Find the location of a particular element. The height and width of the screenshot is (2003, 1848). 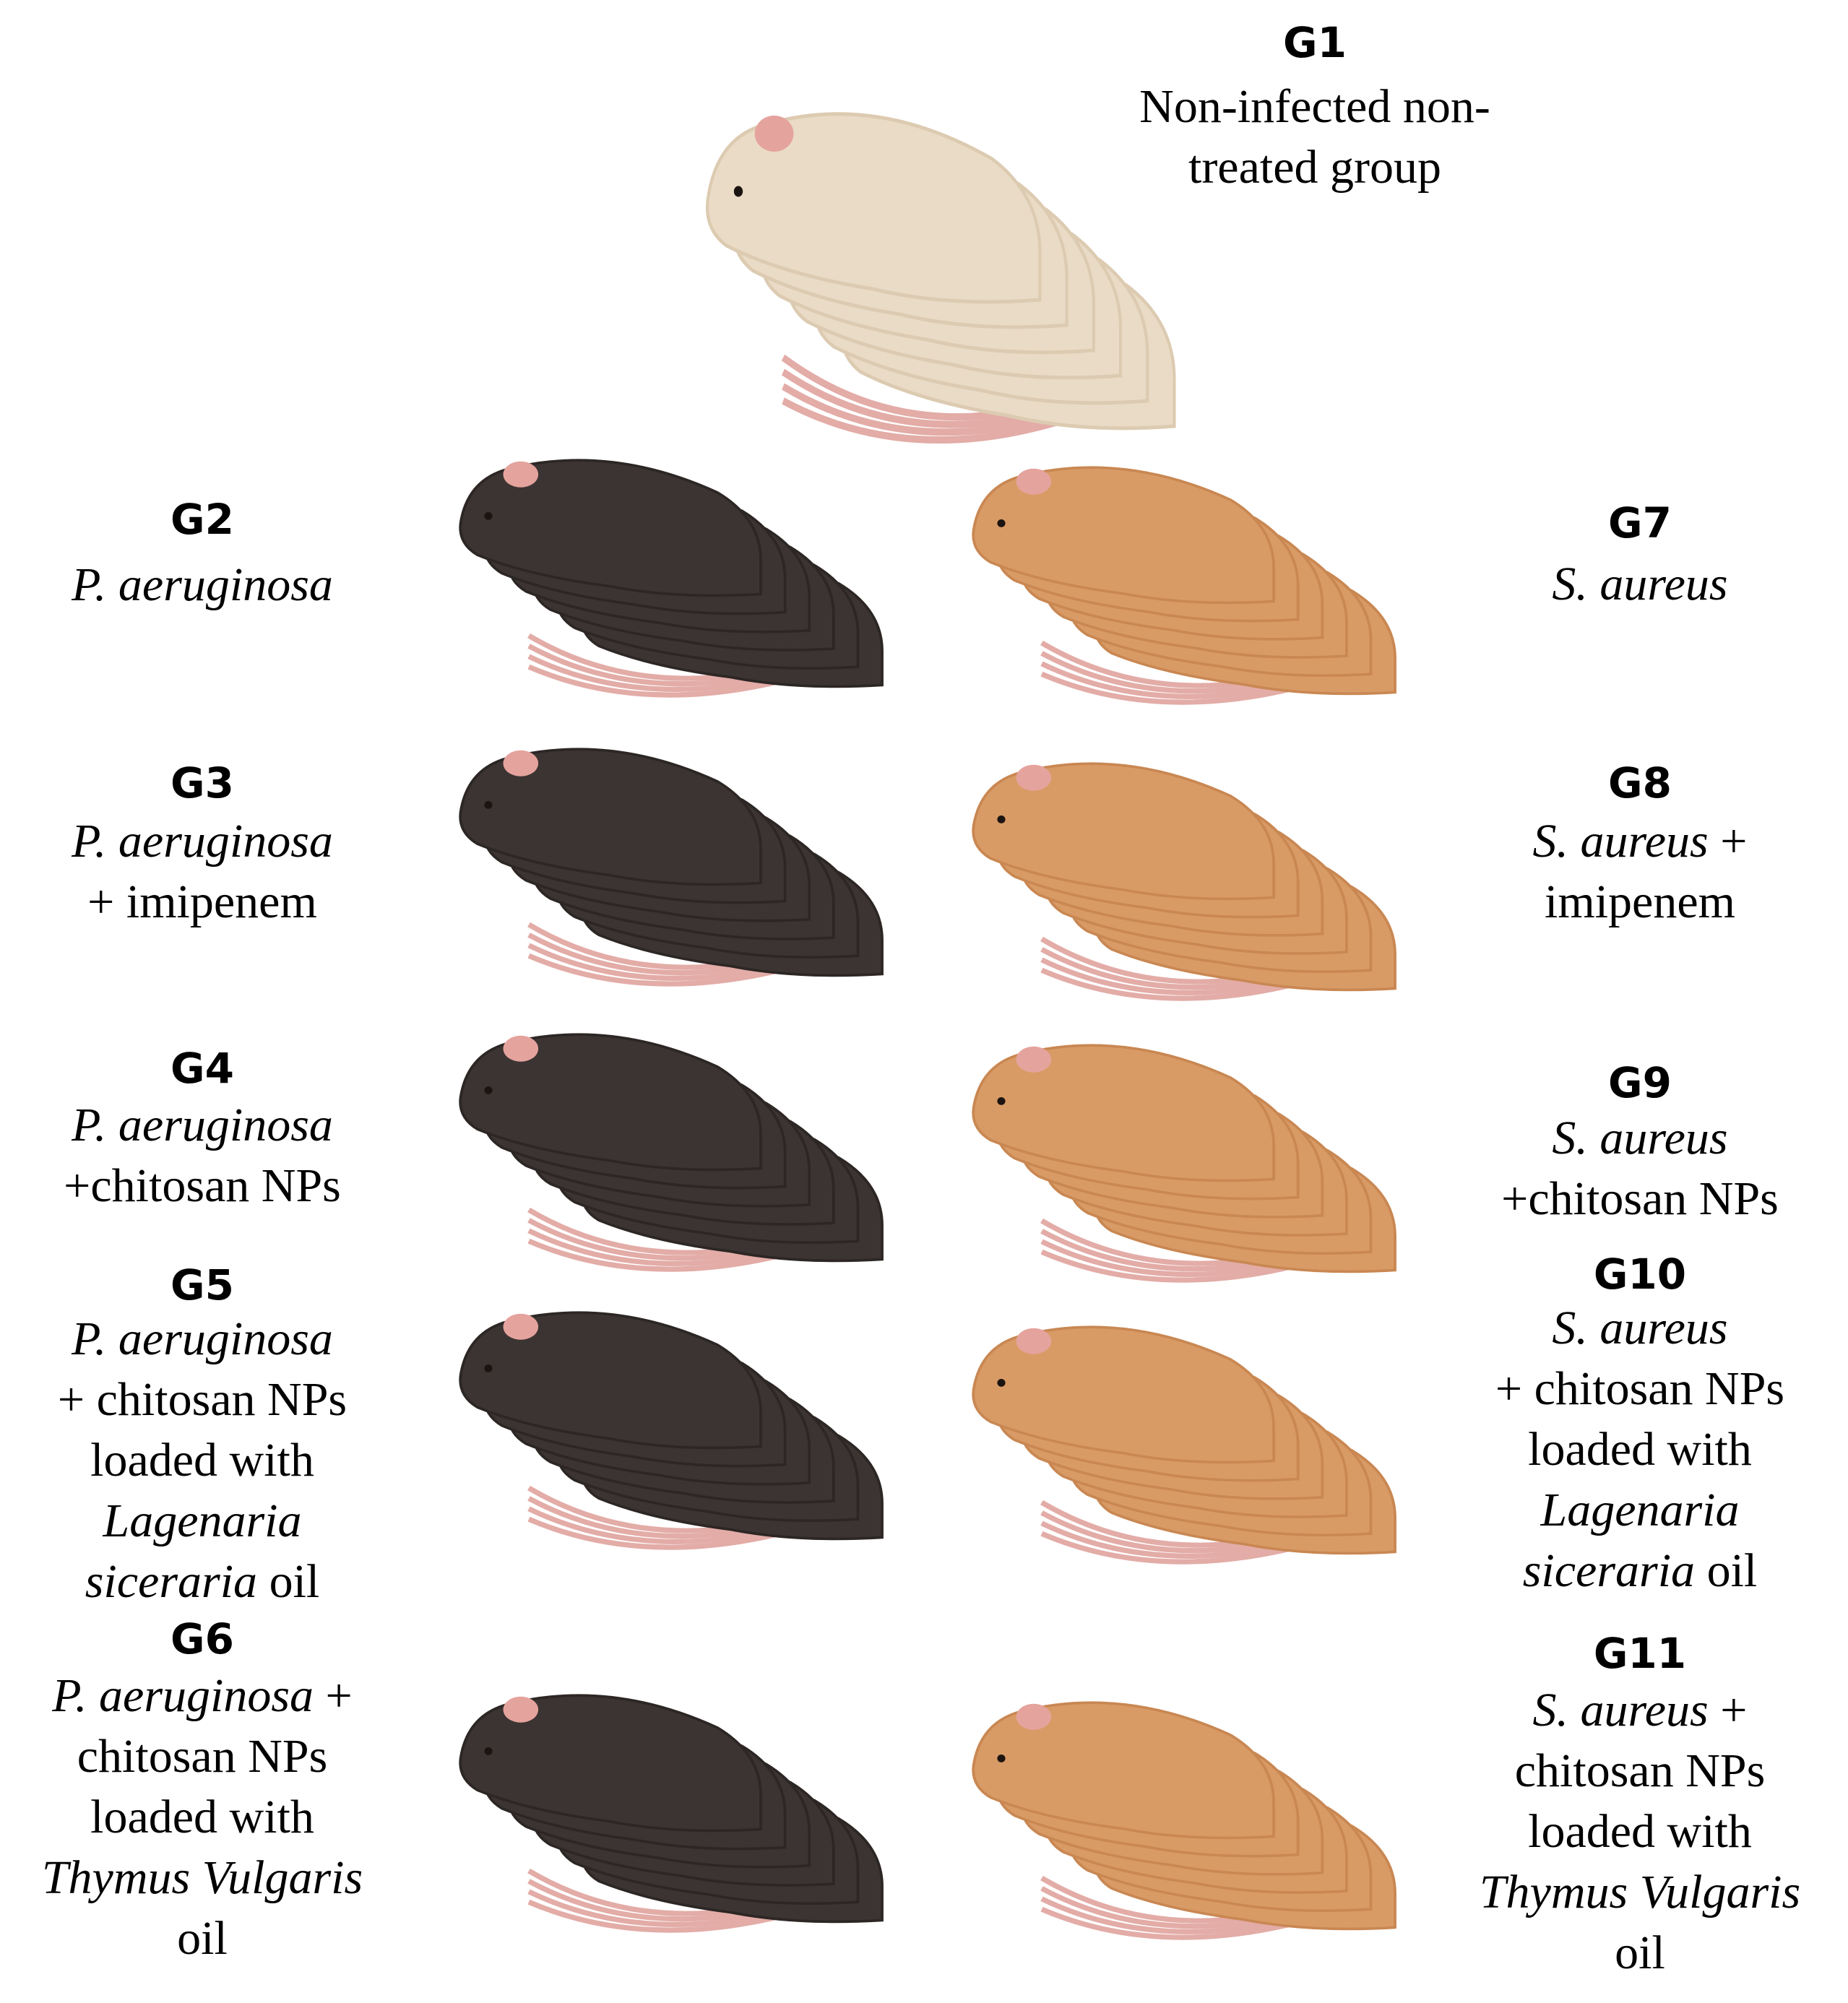

group-description: S. aureus +chitosan NPs is located at coordinates (1640, 1169).